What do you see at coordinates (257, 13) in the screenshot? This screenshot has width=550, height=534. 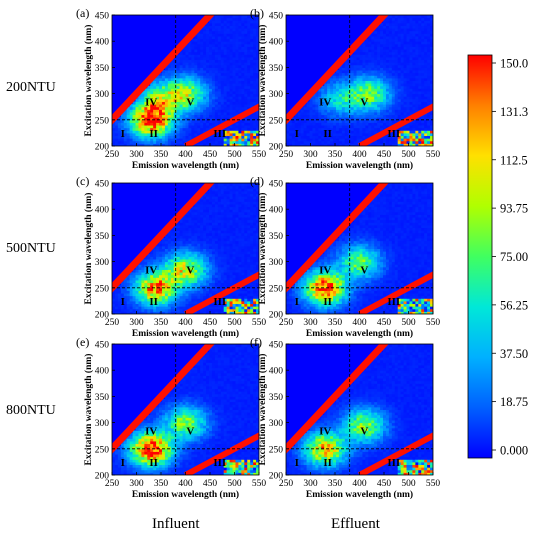 I see `panel-letter: (b)` at bounding box center [257, 13].